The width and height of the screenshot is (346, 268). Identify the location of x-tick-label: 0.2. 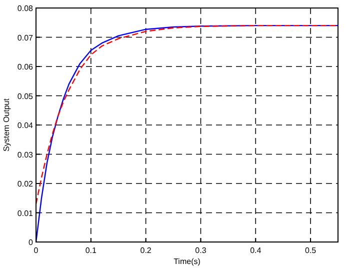
(146, 250).